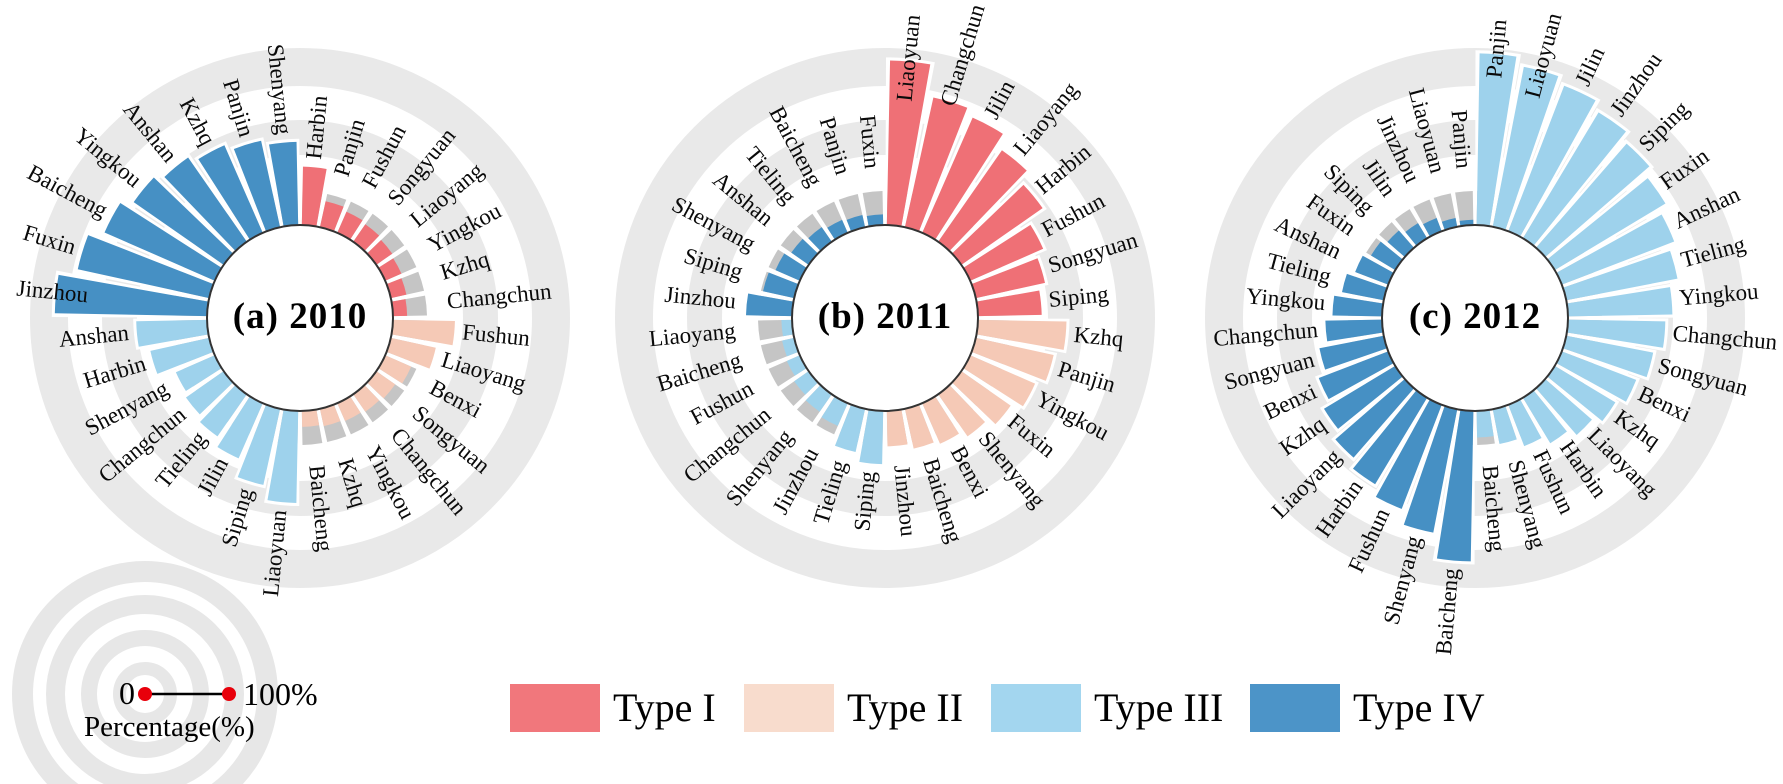  Describe the element at coordinates (1725, 338) in the screenshot. I see `city-label-changchun: Changchun` at that location.